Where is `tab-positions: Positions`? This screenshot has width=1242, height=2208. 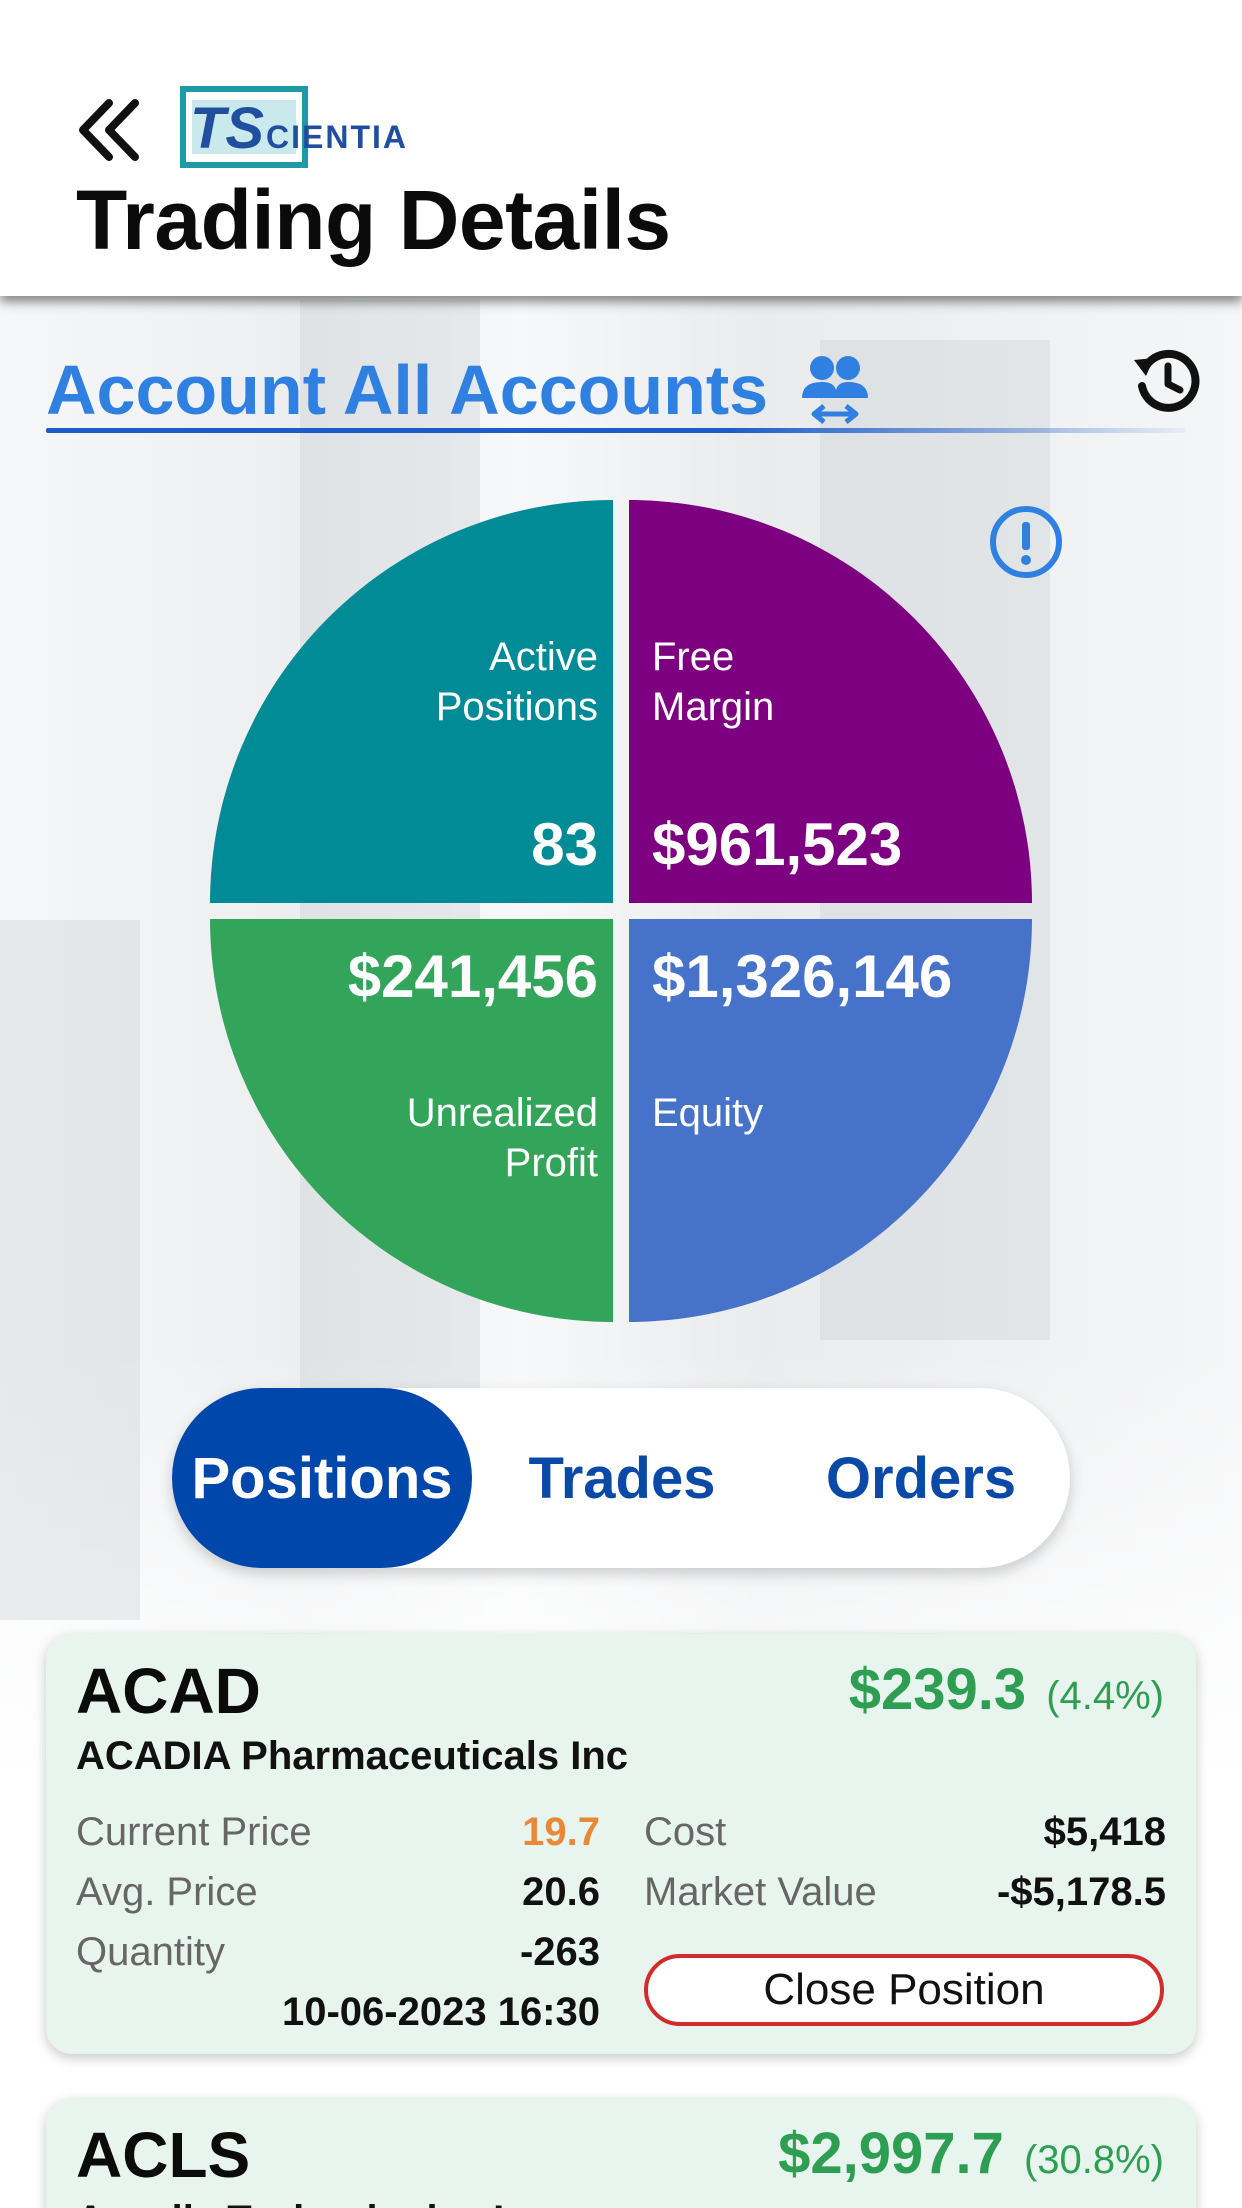 tab-positions: Positions is located at coordinates (322, 1478).